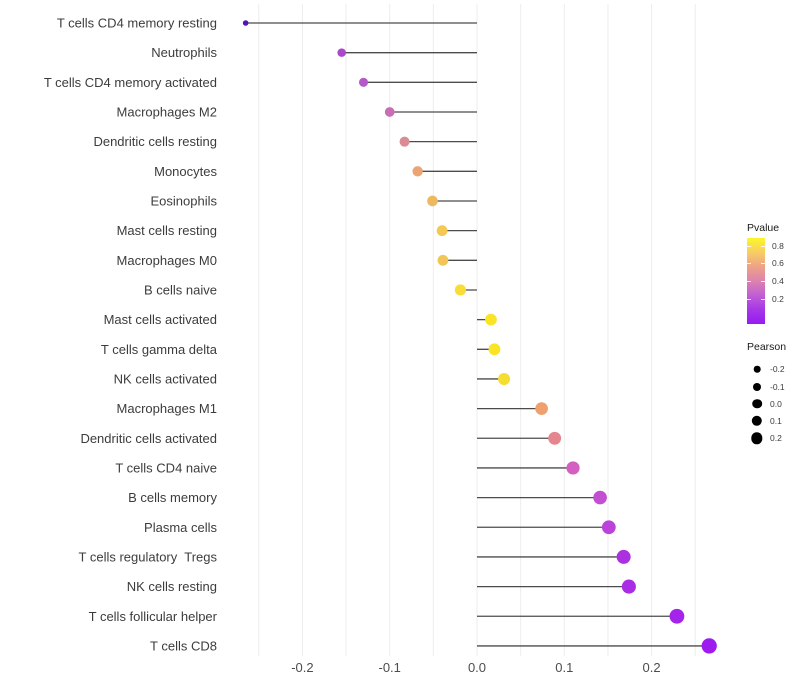  I want to click on category-label: T cells CD4 naive, so click(166, 467).